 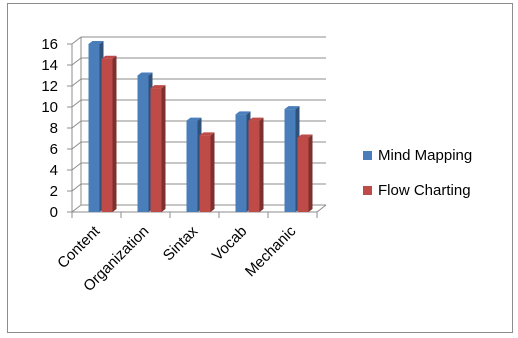 What do you see at coordinates (54, 212) in the screenshot?
I see `y-tick-label: 0` at bounding box center [54, 212].